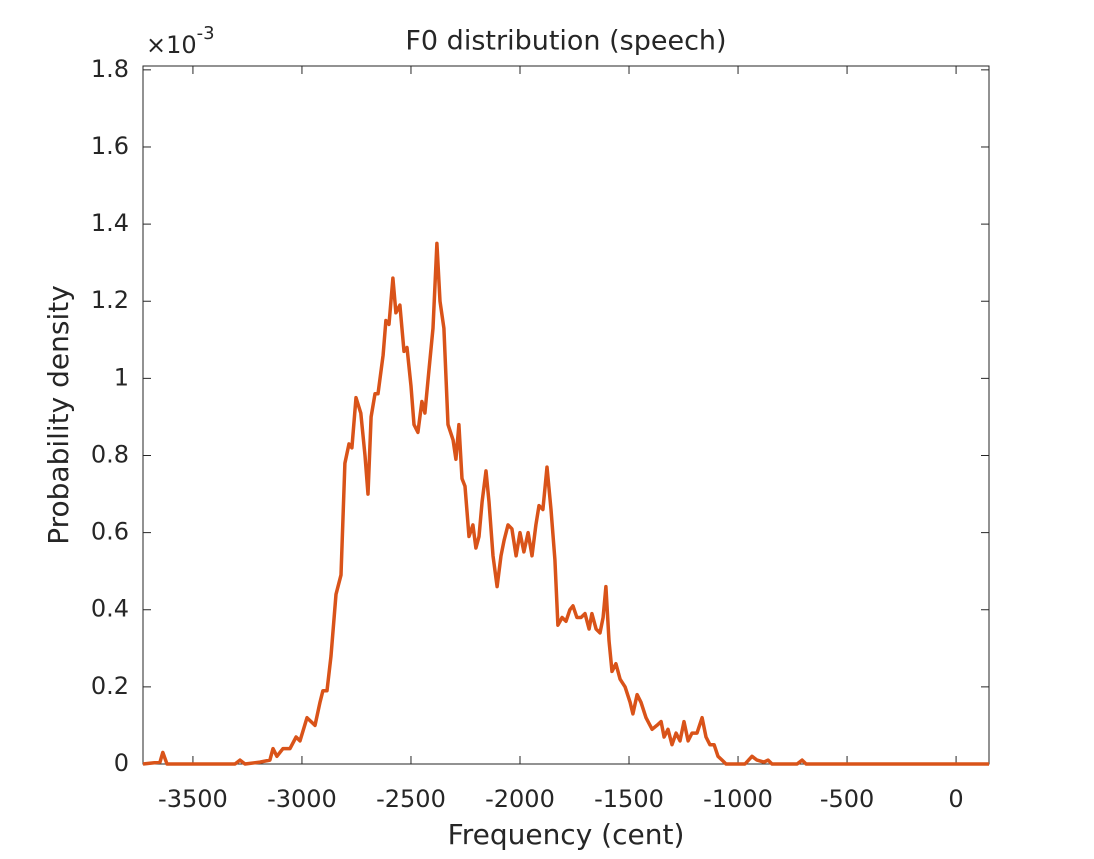 The image size is (1094, 859). I want to click on chart-title: F0 distribution (speech), so click(565, 41).